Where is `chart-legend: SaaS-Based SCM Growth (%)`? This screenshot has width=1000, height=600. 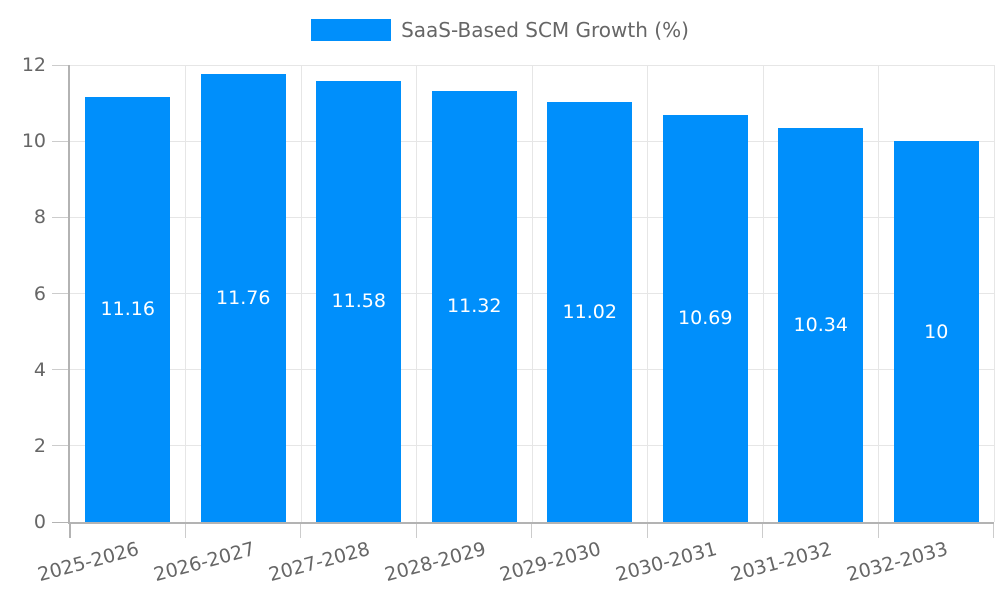 chart-legend: SaaS-Based SCM Growth (%) is located at coordinates (500, 30).